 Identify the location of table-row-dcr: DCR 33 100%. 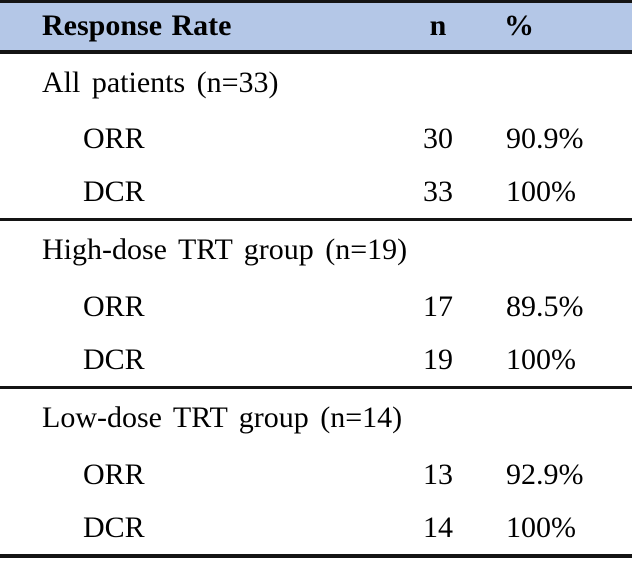
(316, 193).